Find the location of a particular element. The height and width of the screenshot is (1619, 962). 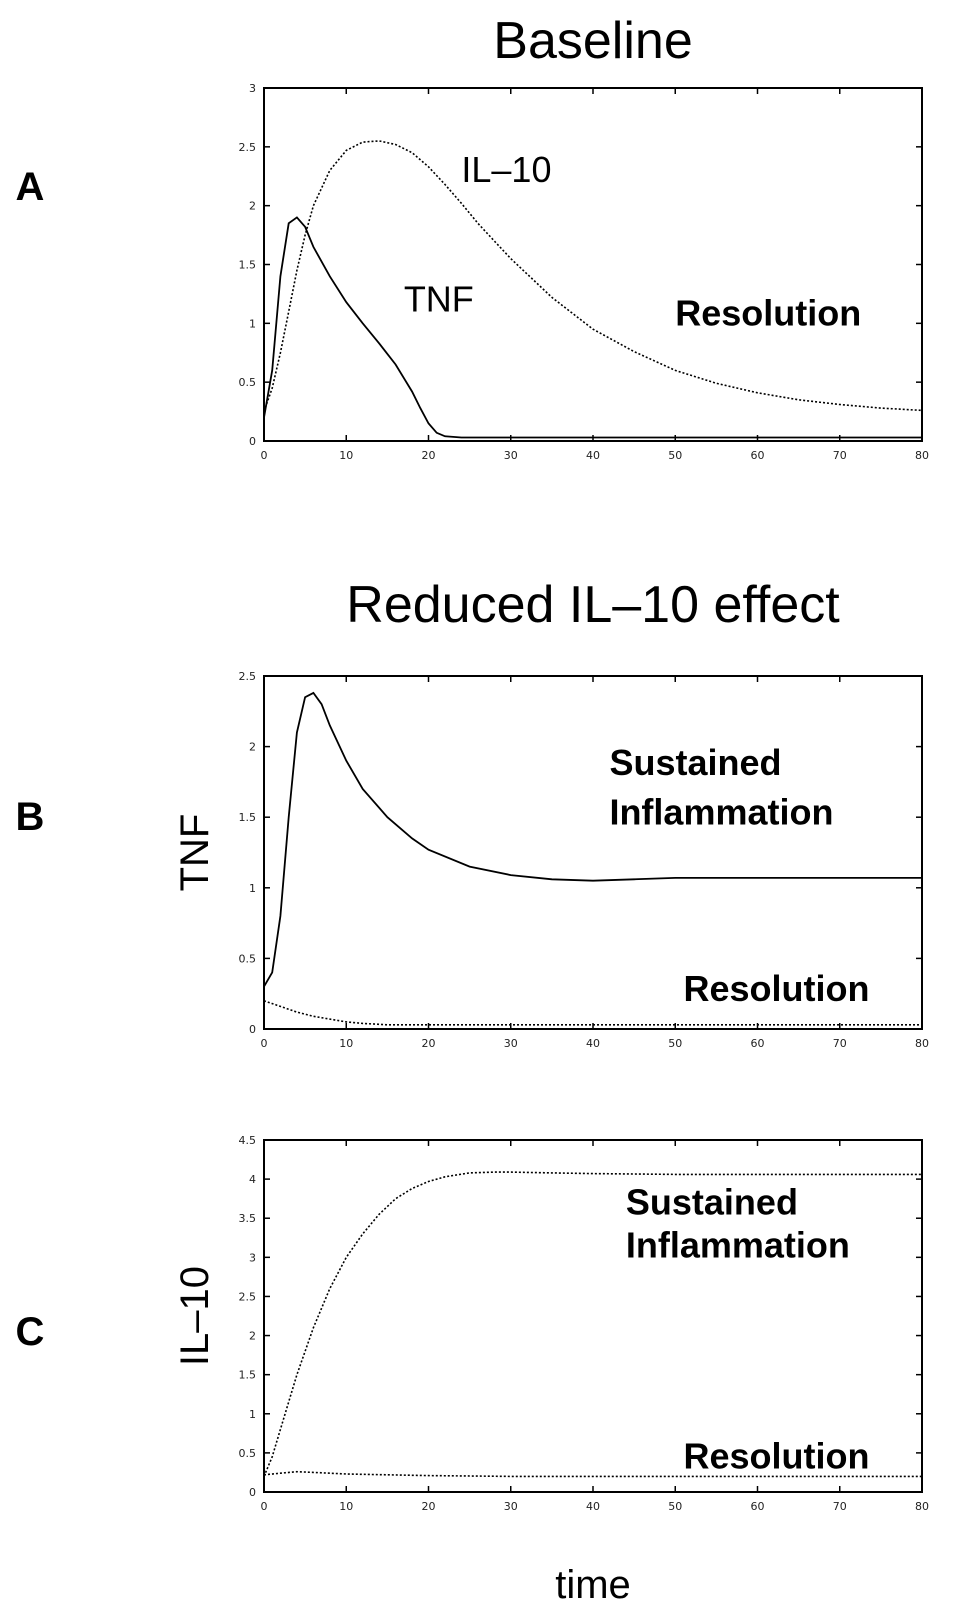

x-tick-label-A: 30 is located at coordinates (511, 455).